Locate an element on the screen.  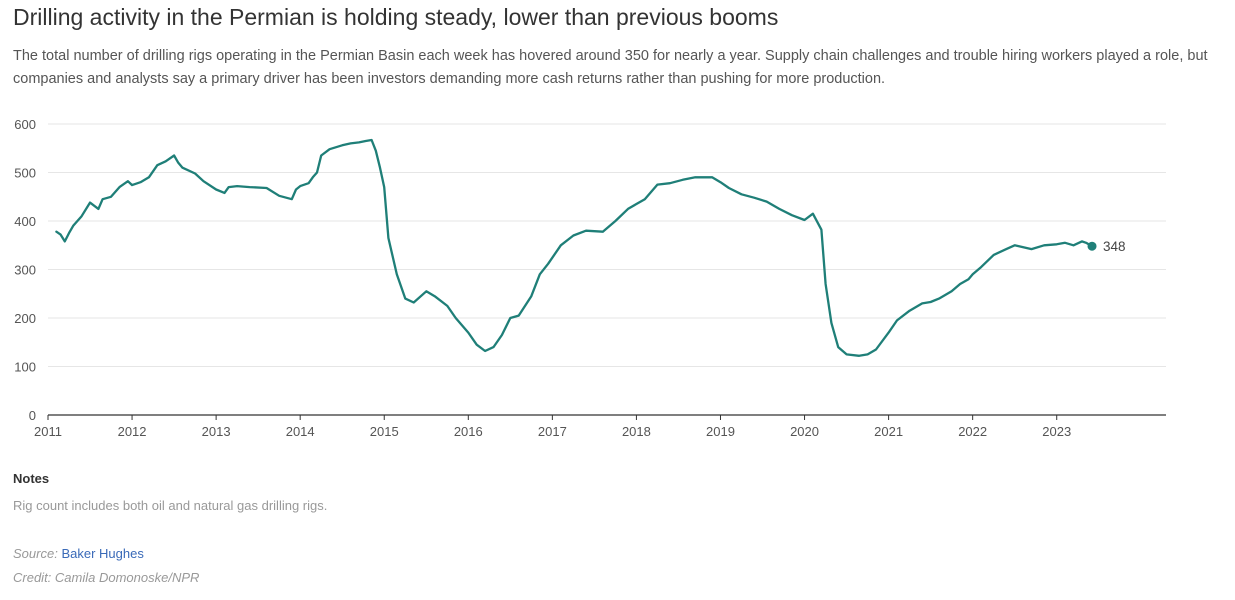
y-tick-label-600: 600 is located at coordinates (25, 124).